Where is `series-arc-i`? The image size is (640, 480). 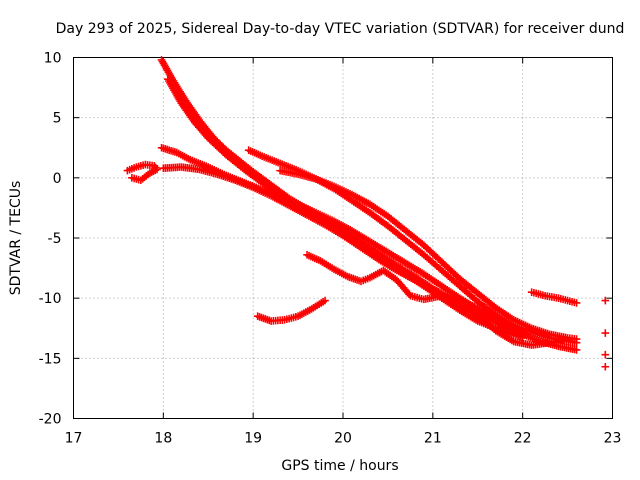 series-arc-i is located at coordinates (142, 172).